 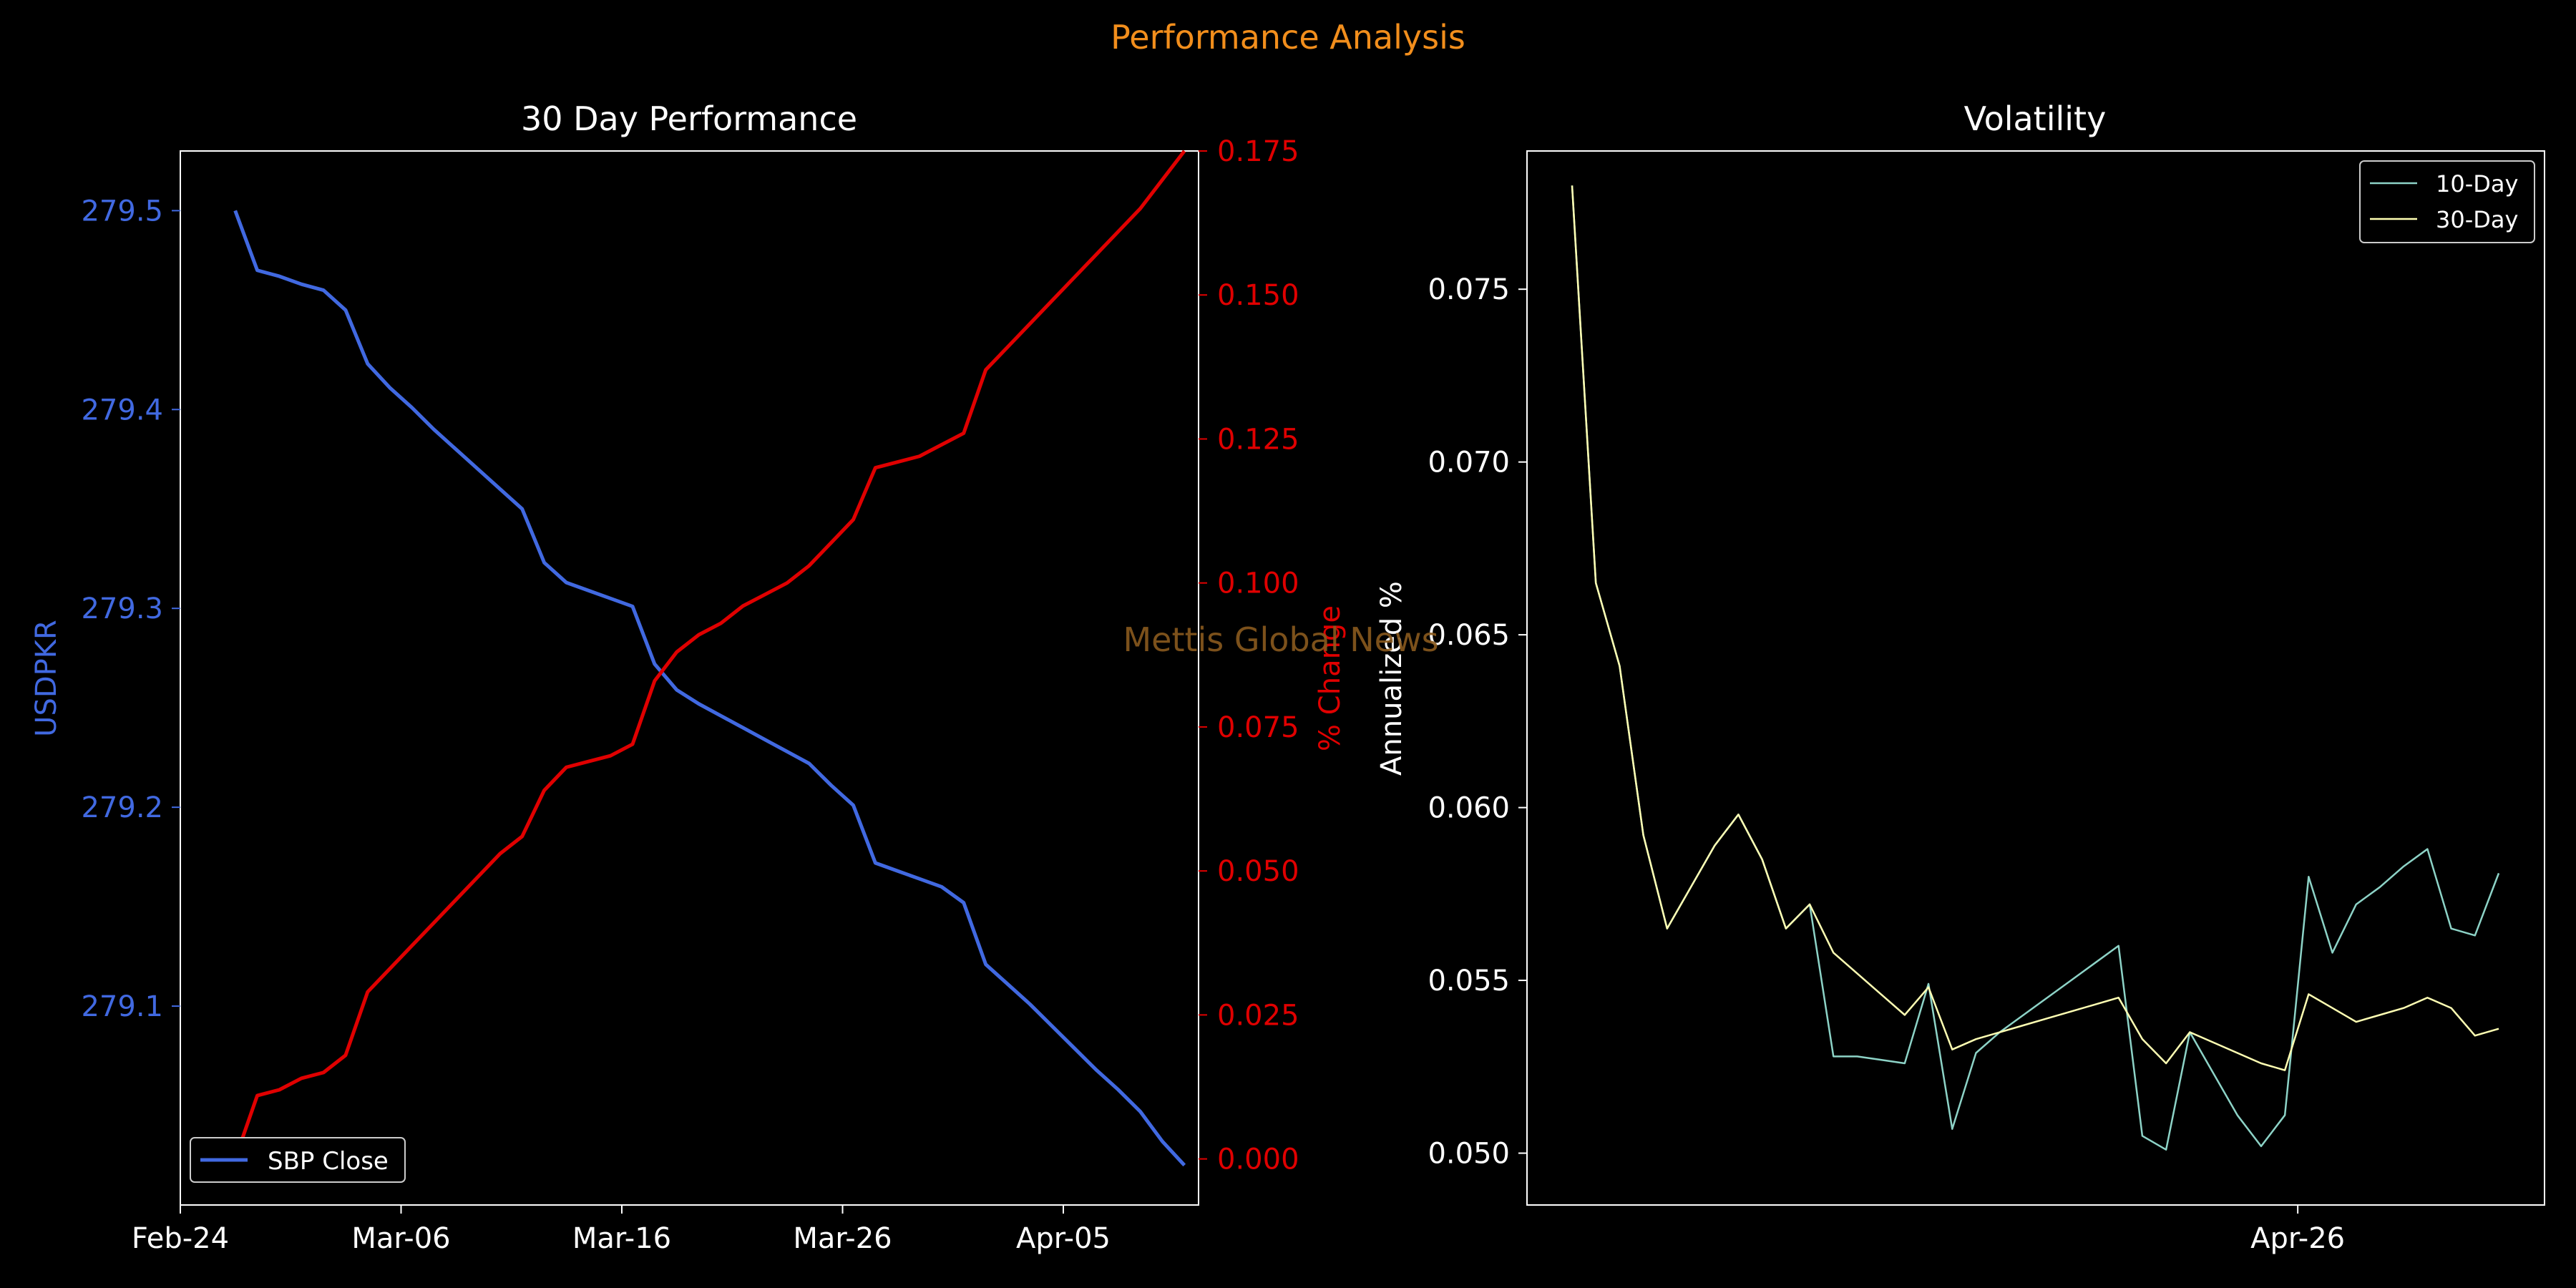 What do you see at coordinates (1258, 583) in the screenshot?
I see `right-y-tick-label: 0.100` at bounding box center [1258, 583].